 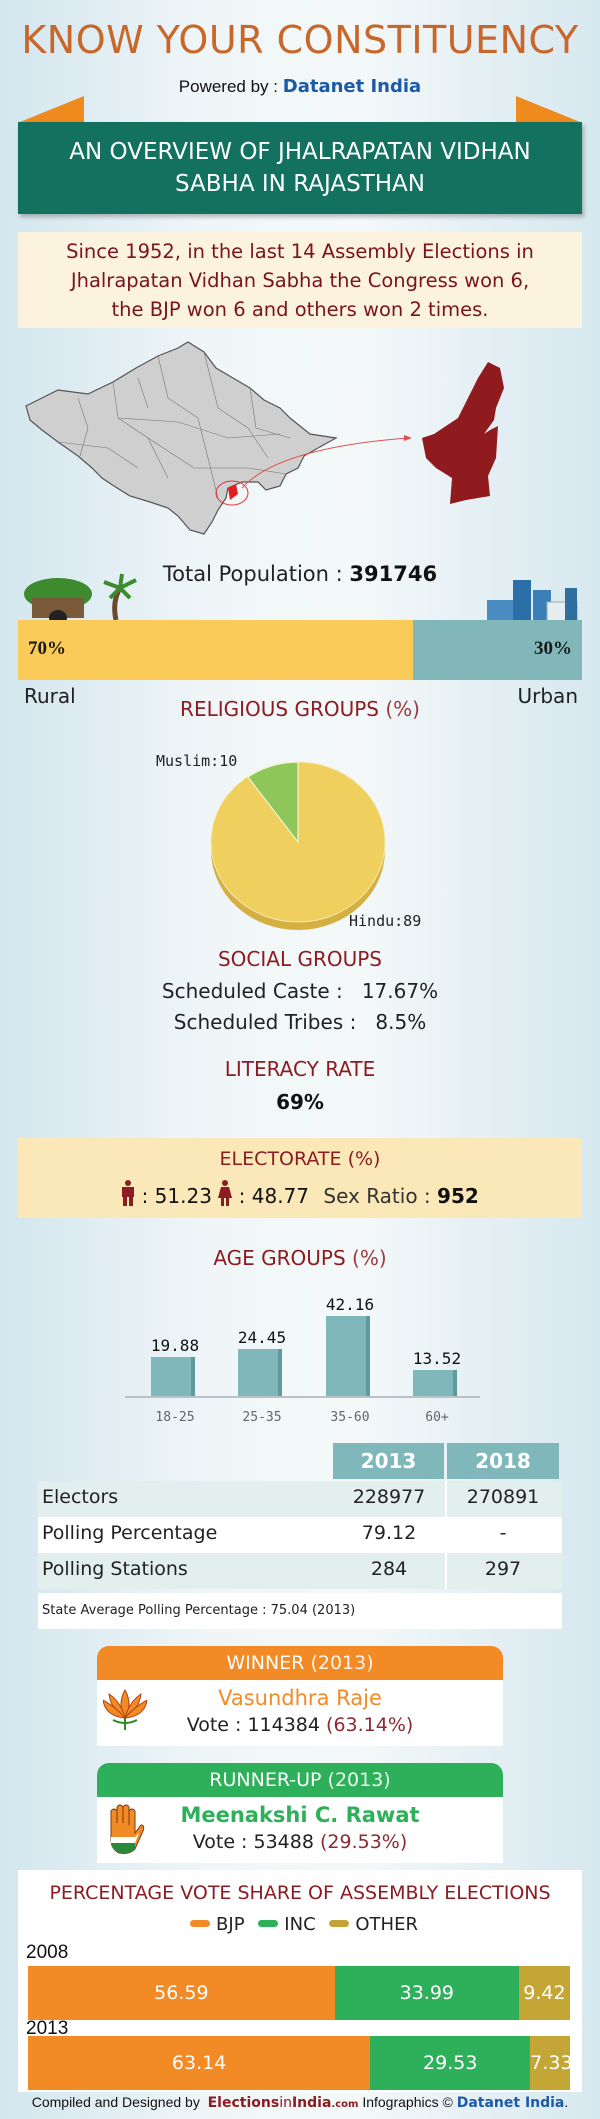 What do you see at coordinates (300, 1535) in the screenshot?
I see `table-row: Polling Percentage 79.12 -` at bounding box center [300, 1535].